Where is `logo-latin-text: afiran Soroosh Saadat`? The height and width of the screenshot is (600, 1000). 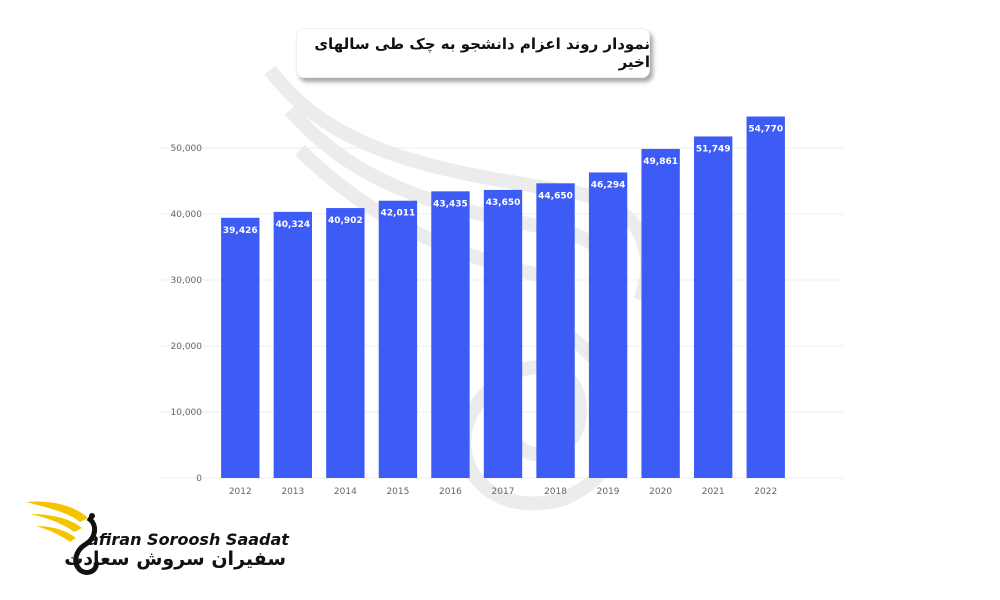 logo-latin-text: afiran Soroosh Saadat is located at coordinates (188, 539).